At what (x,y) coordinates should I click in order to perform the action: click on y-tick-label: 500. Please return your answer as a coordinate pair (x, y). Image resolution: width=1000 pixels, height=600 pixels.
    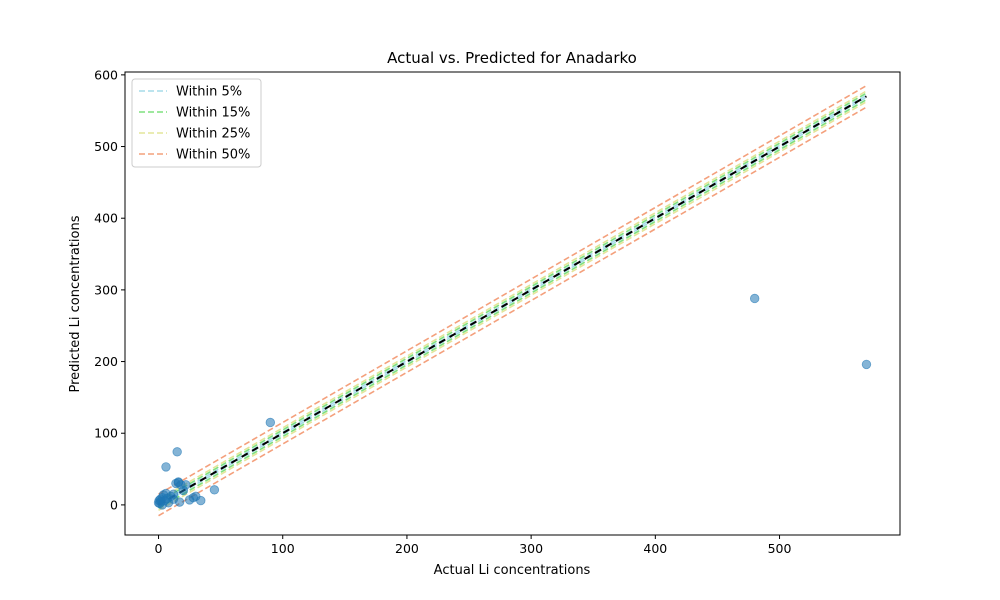
    Looking at the image, I should click on (106, 146).